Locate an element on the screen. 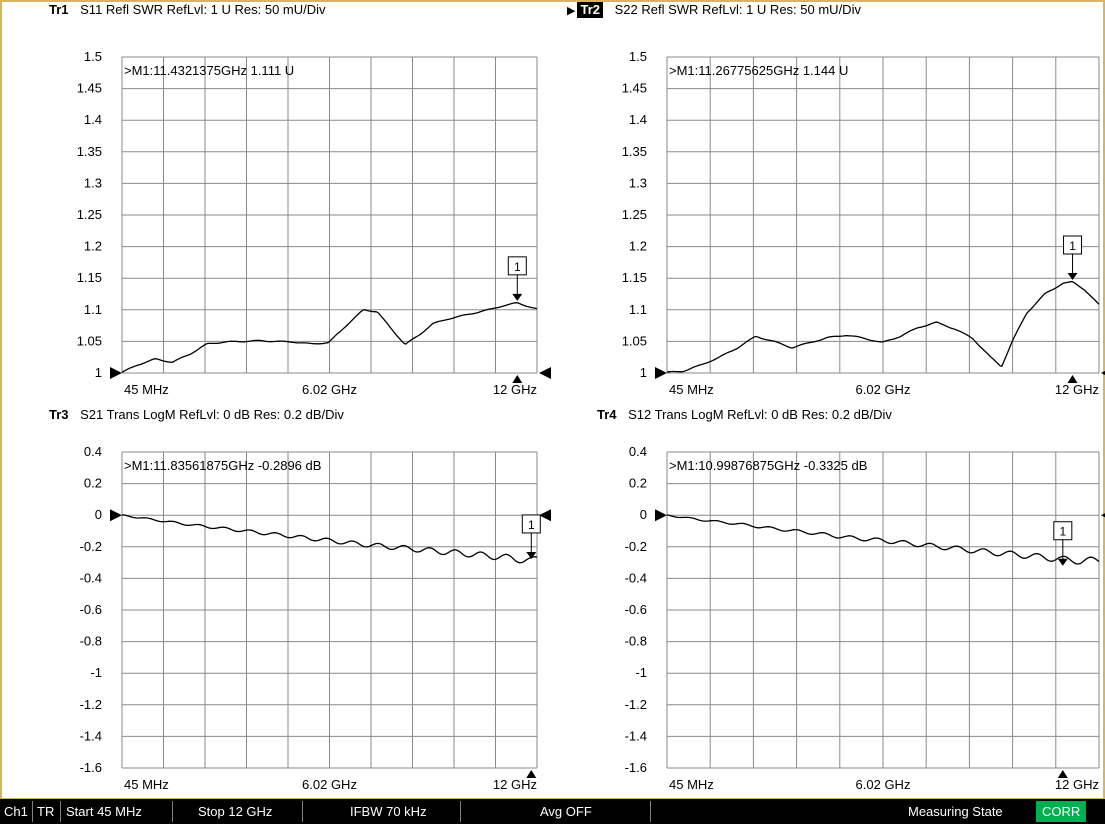 The height and width of the screenshot is (824, 1105). average-setting: Avg OFF is located at coordinates (566, 811).